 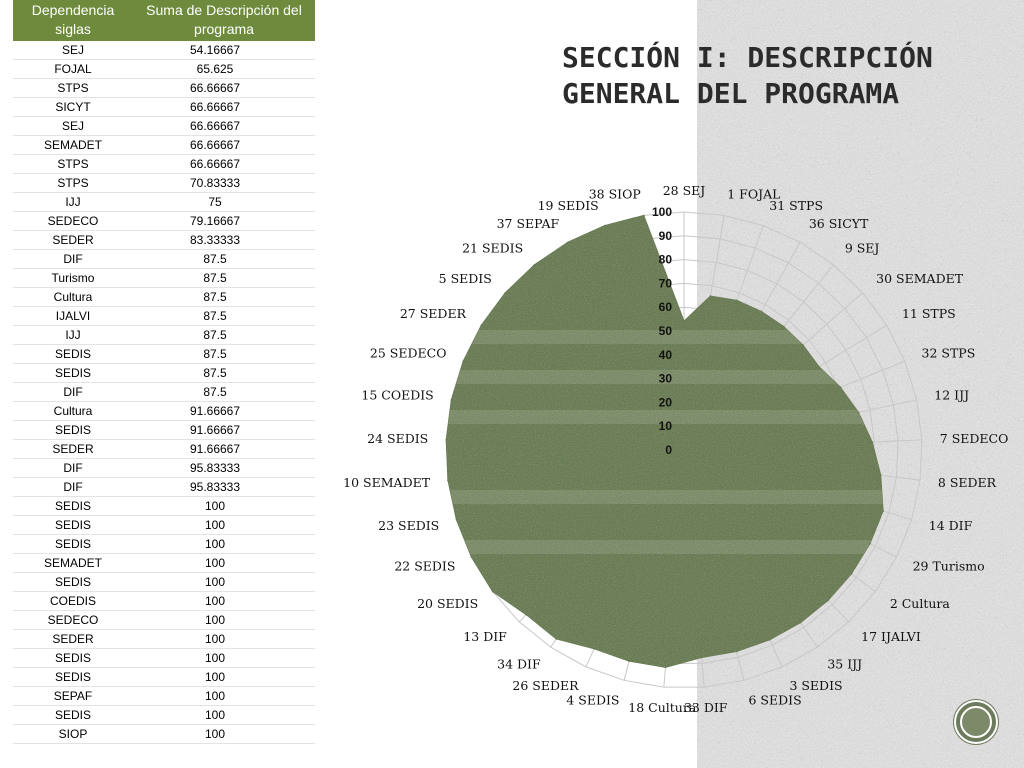 I want to click on tick-label: 30, so click(x=666, y=379).